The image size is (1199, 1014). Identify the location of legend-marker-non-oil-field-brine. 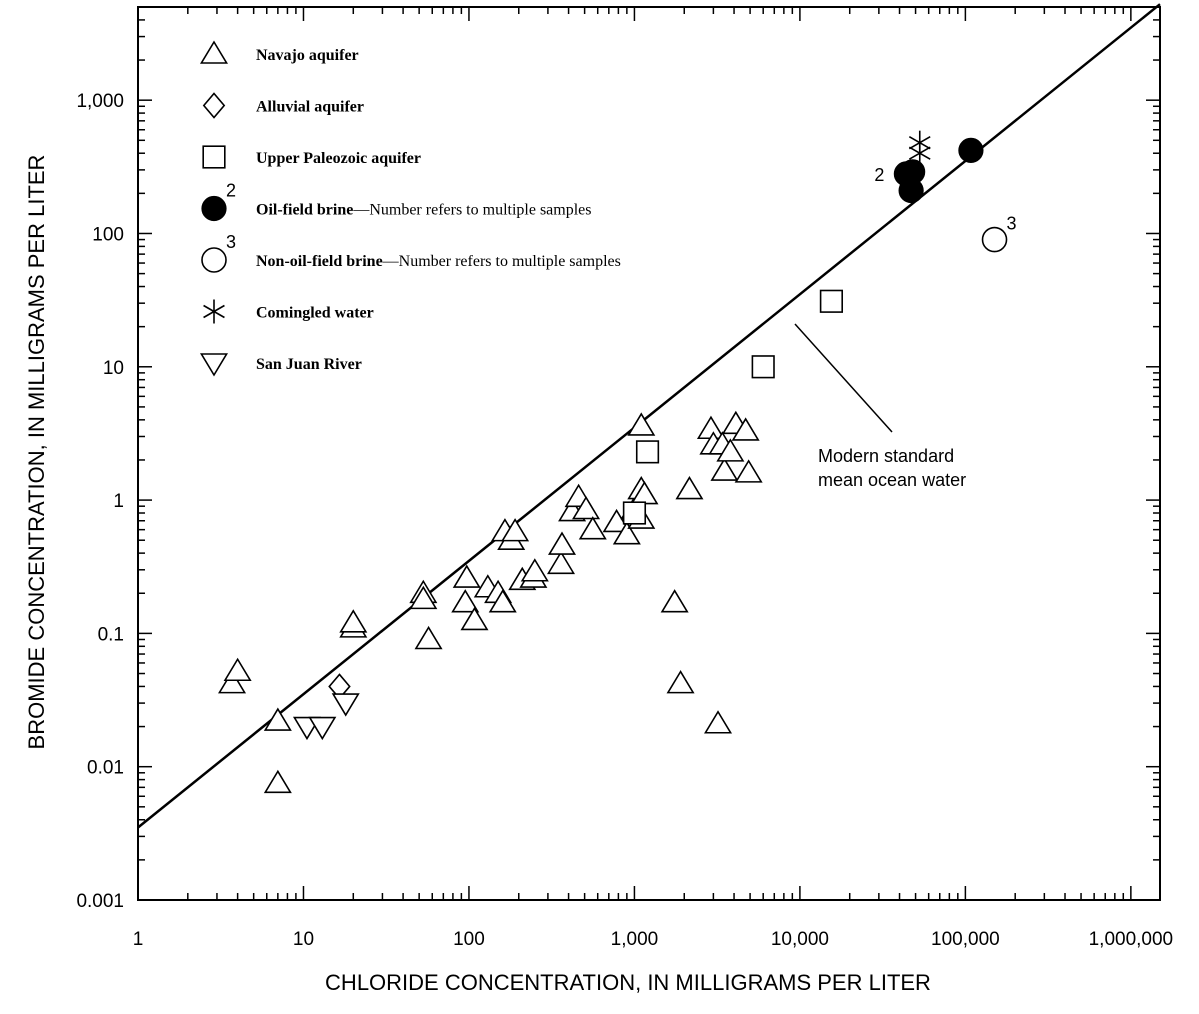
(214, 260).